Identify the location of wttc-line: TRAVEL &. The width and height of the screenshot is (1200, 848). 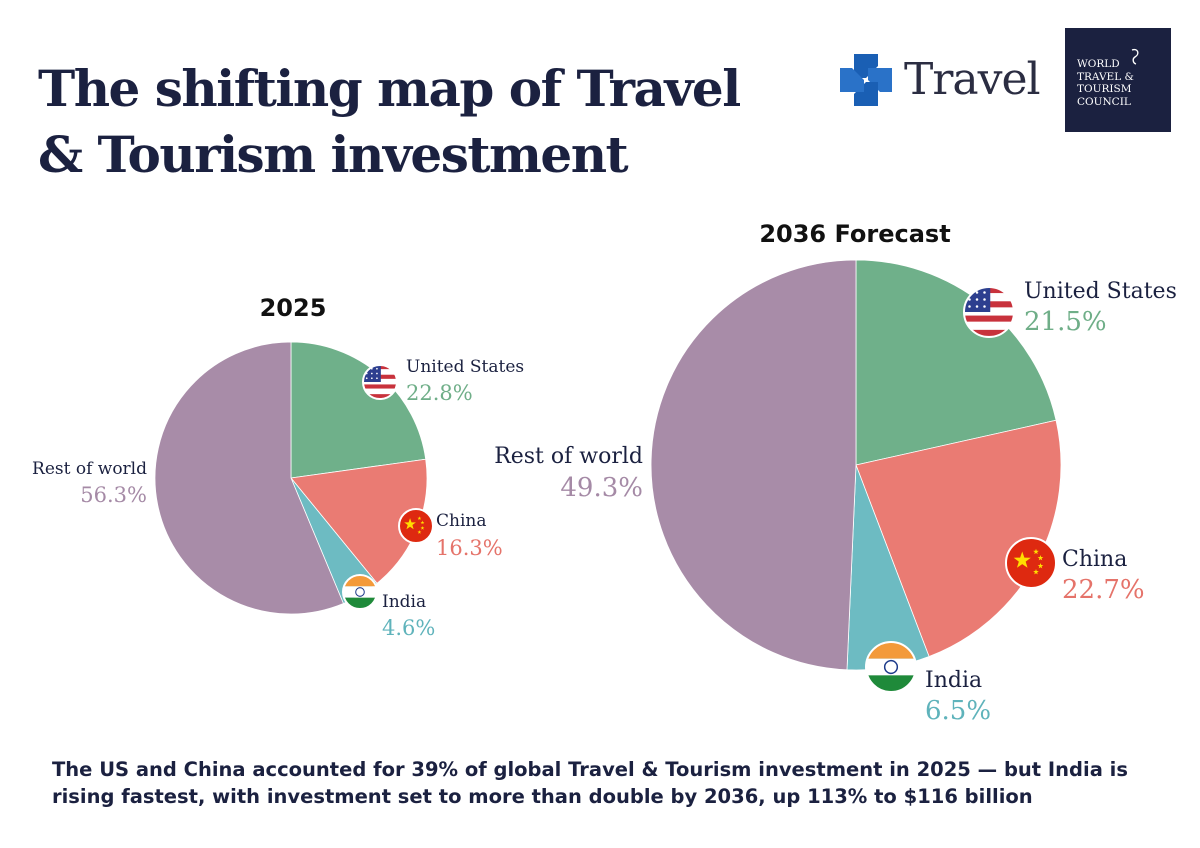
(1105, 76).